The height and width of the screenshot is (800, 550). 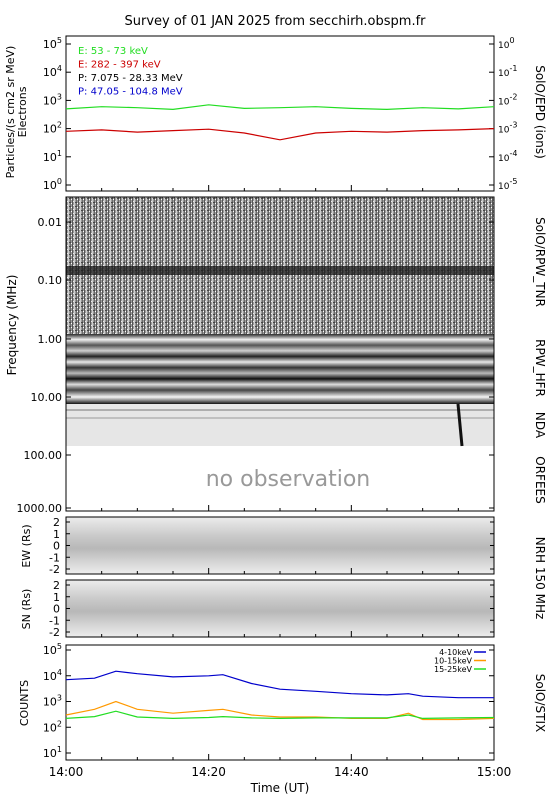 What do you see at coordinates (22, 111) in the screenshot?
I see `epd-ylabel-electrons: Electrons` at bounding box center [22, 111].